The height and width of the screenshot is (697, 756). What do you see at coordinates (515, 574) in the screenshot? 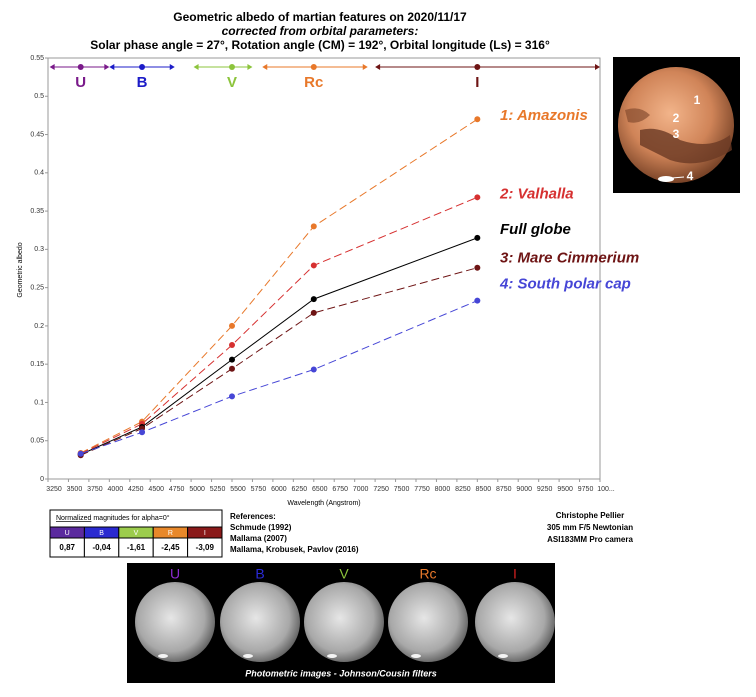
I see `filter-label: I` at bounding box center [515, 574].